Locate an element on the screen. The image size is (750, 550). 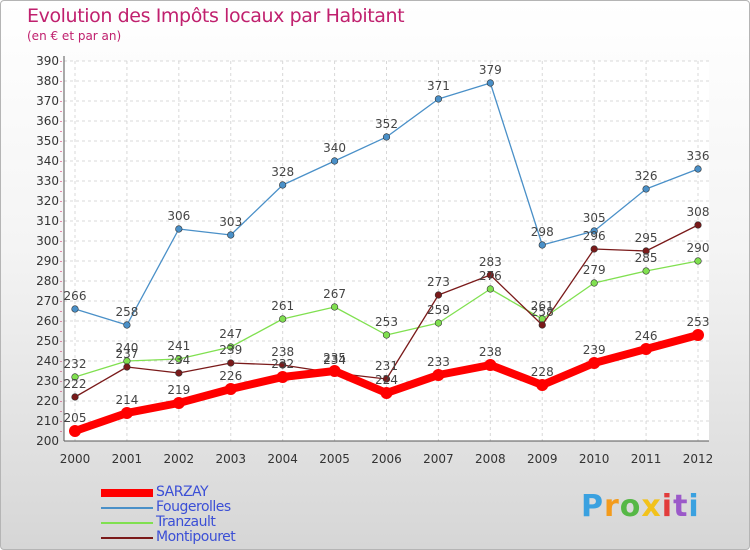
legend-item-sarzay: SARZAY is located at coordinates (201, 492).